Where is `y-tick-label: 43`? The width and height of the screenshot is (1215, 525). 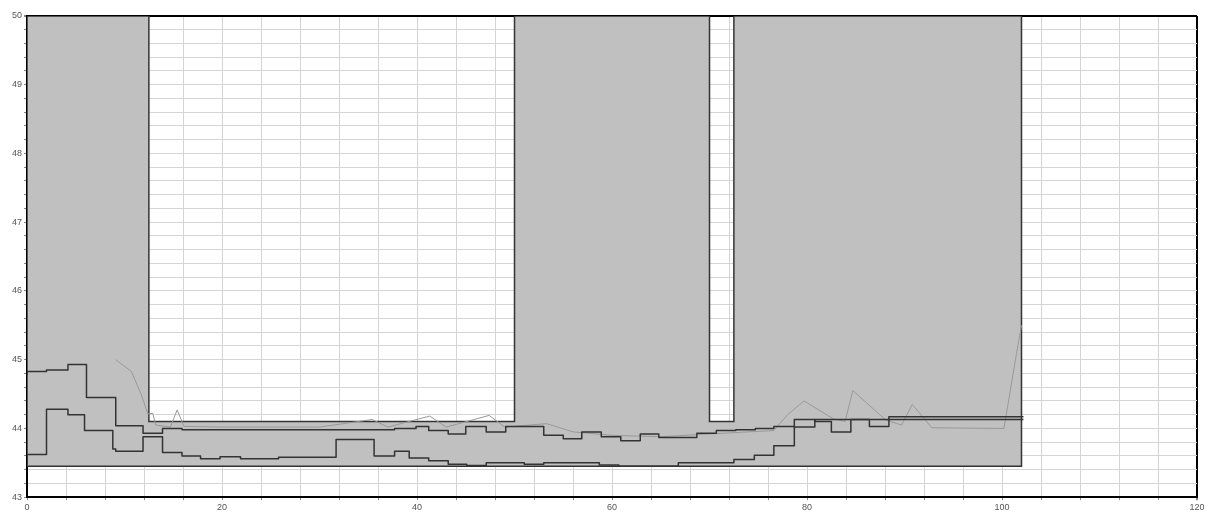
y-tick-label: 43 is located at coordinates (17, 496).